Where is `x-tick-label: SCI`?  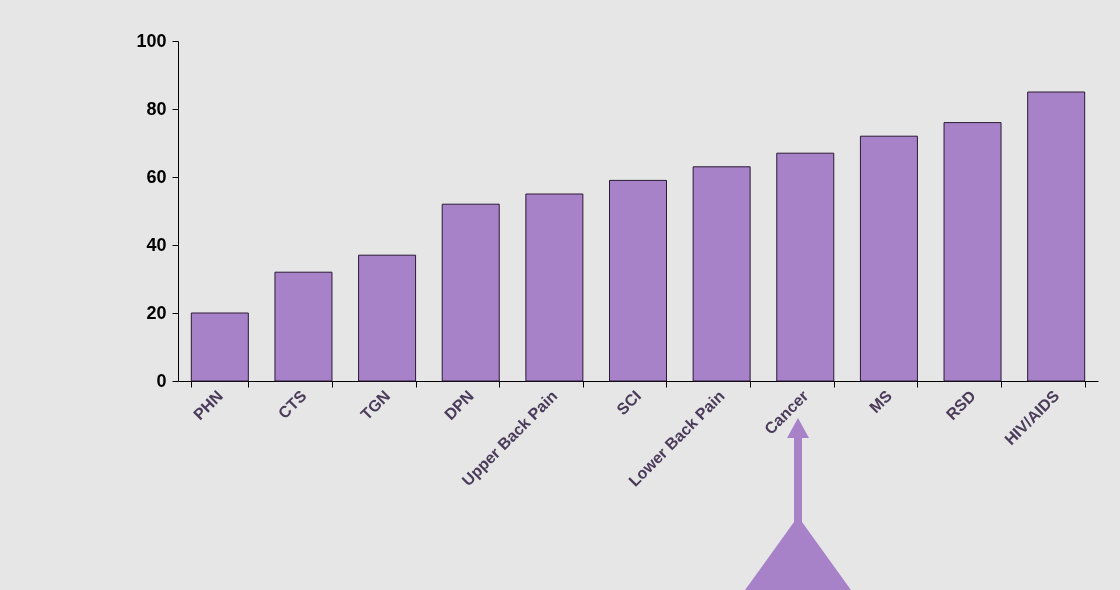 x-tick-label: SCI is located at coordinates (629, 403).